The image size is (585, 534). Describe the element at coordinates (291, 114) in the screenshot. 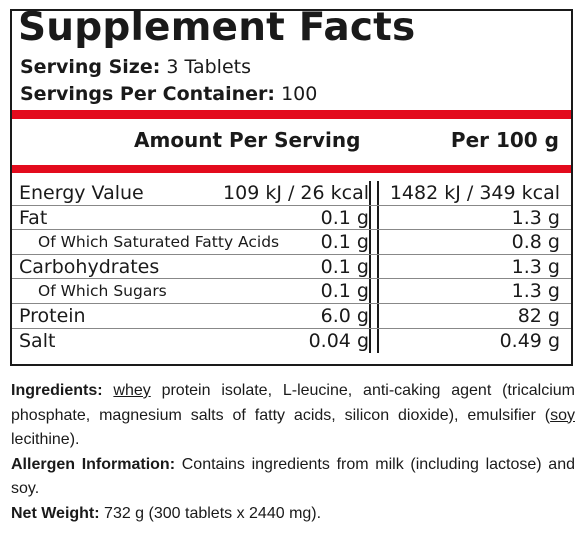

I see `top-red-bar` at that location.